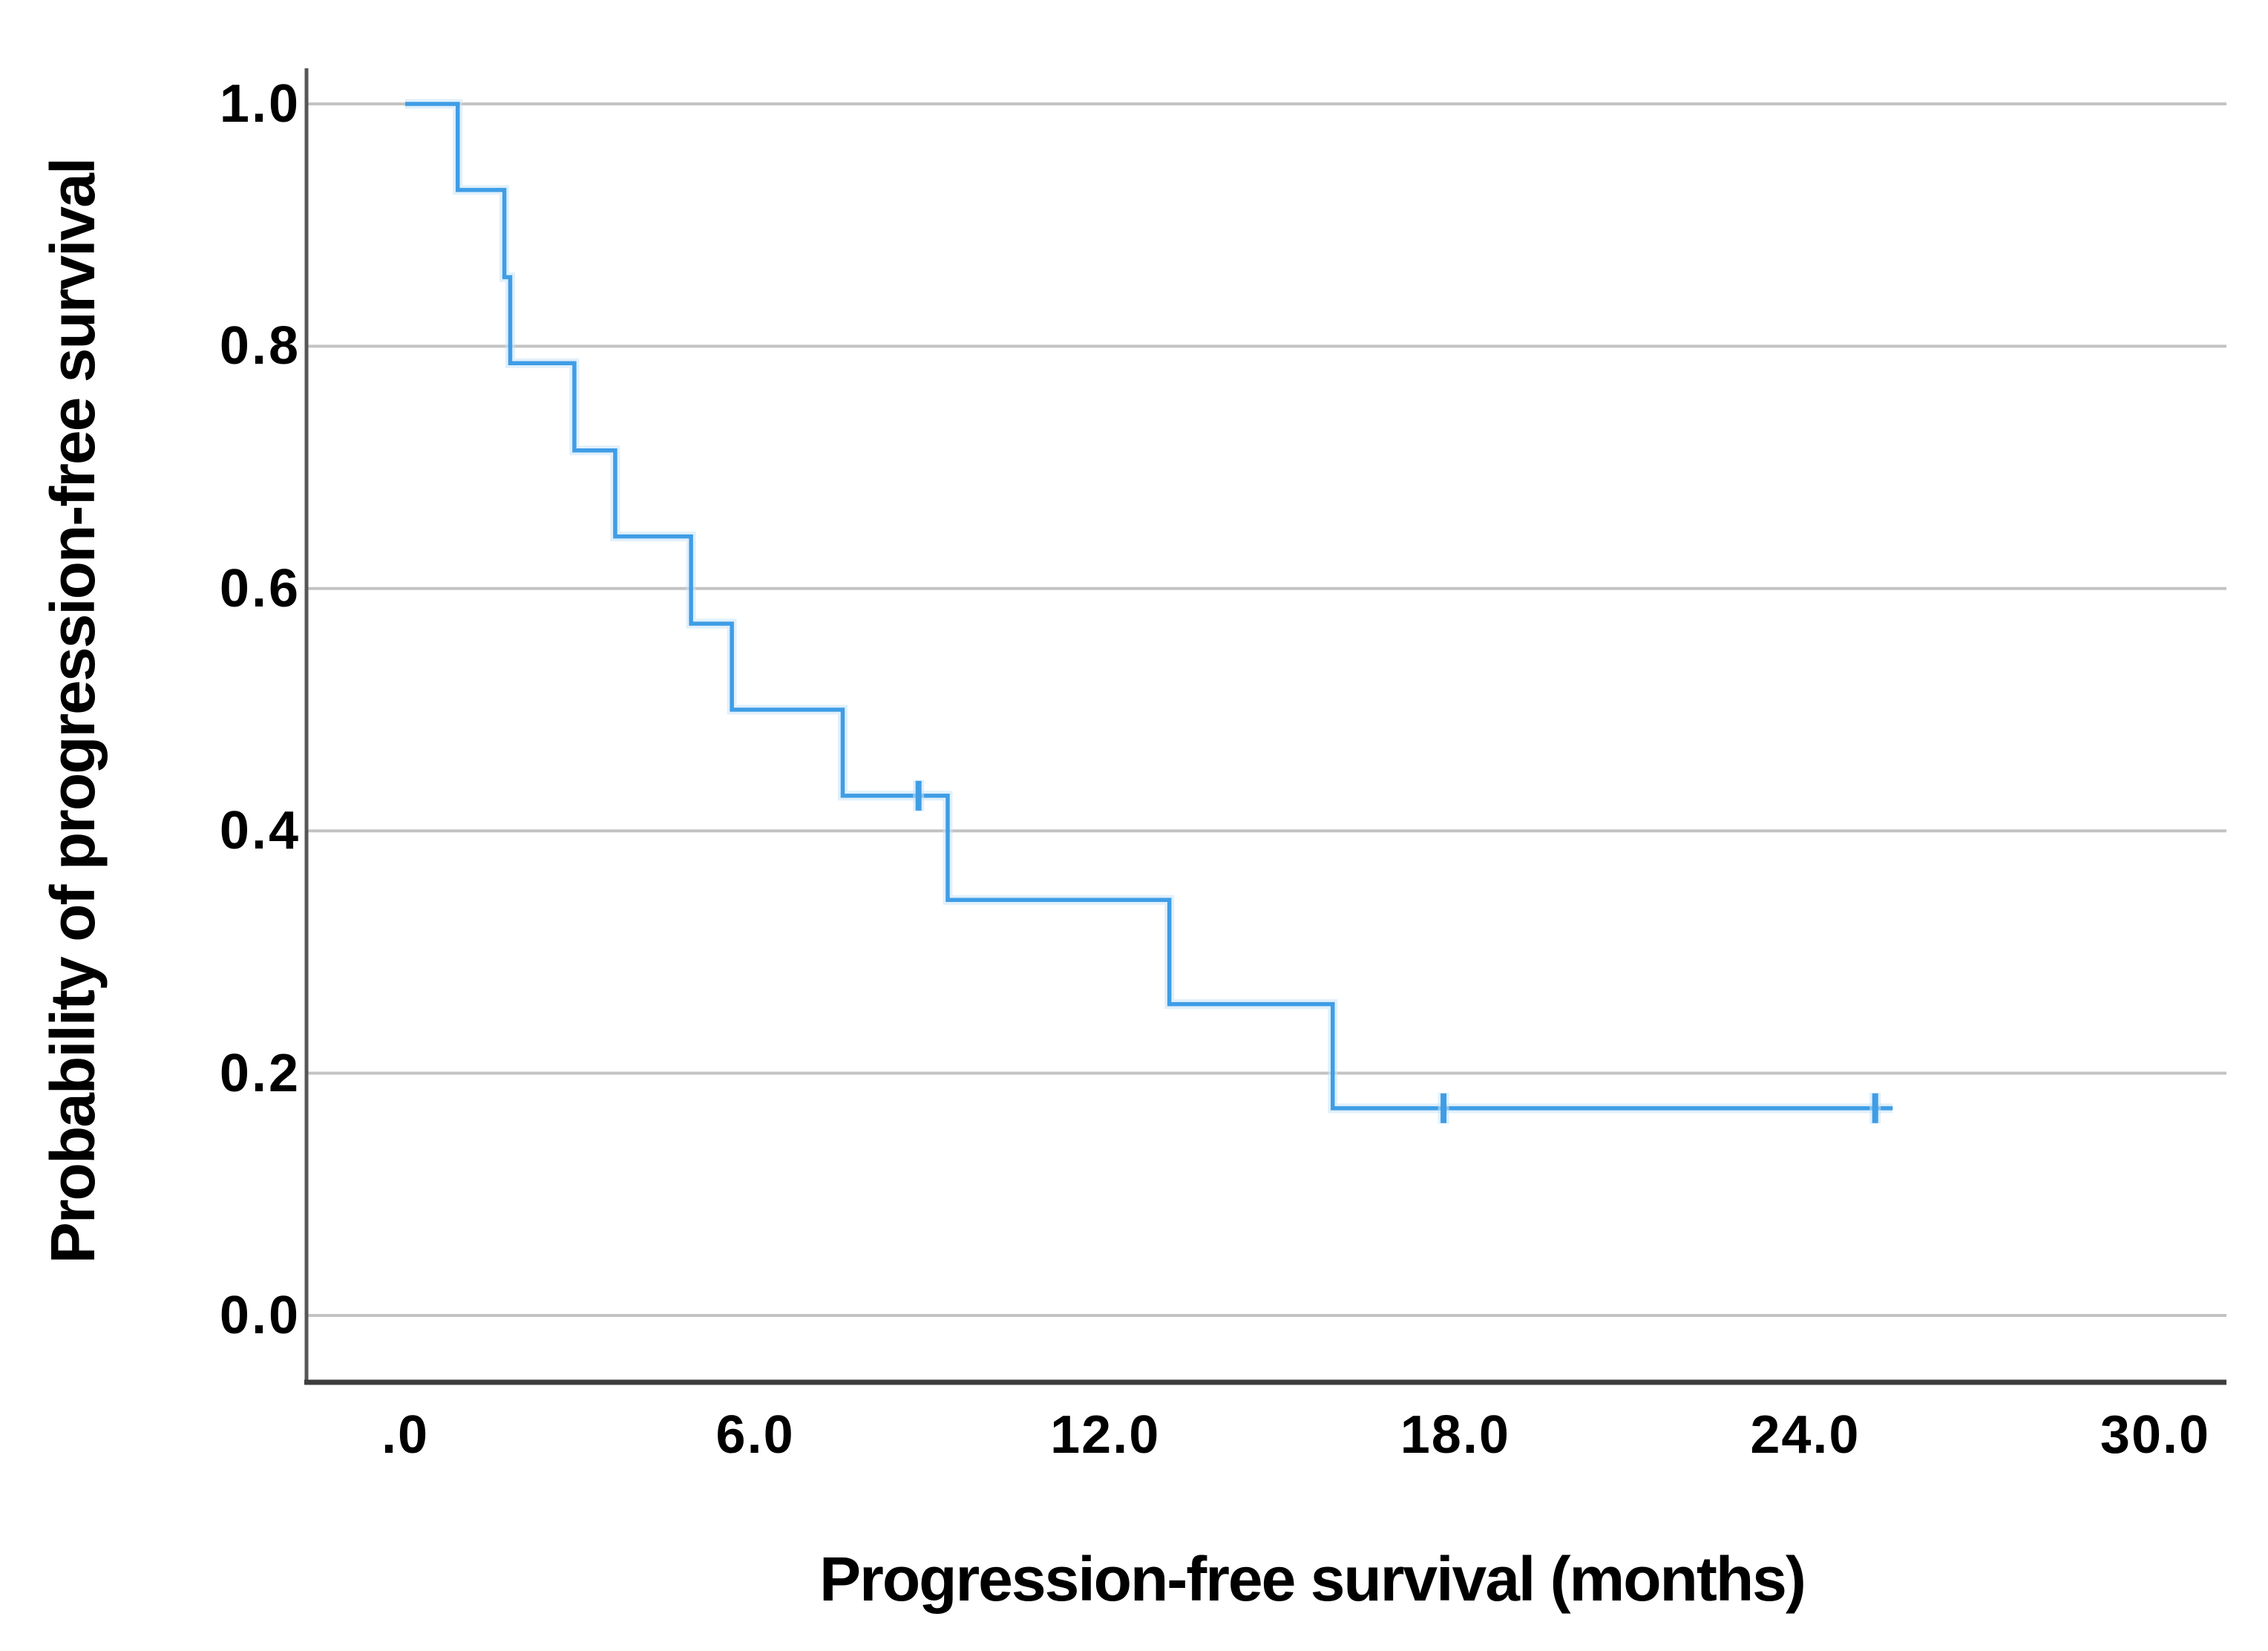 The width and height of the screenshot is (2268, 1651). I want to click on x-tick-label: 18.0, so click(1455, 1435).